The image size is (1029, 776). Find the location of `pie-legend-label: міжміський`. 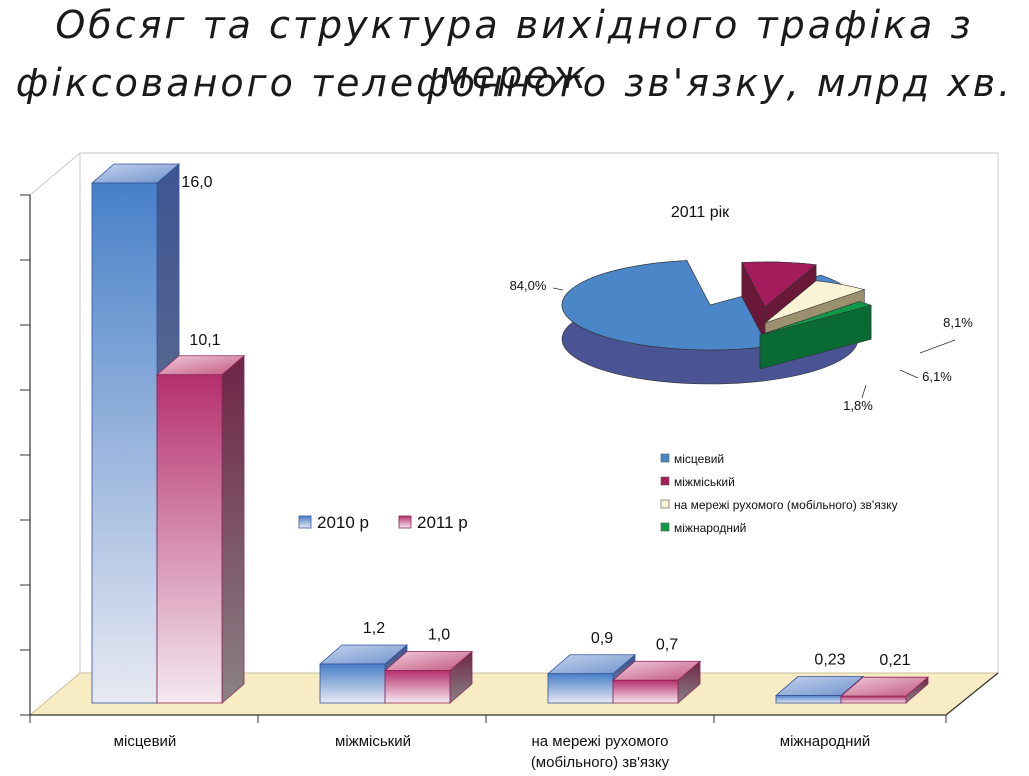

pie-legend-label: міжміський is located at coordinates (704, 482).